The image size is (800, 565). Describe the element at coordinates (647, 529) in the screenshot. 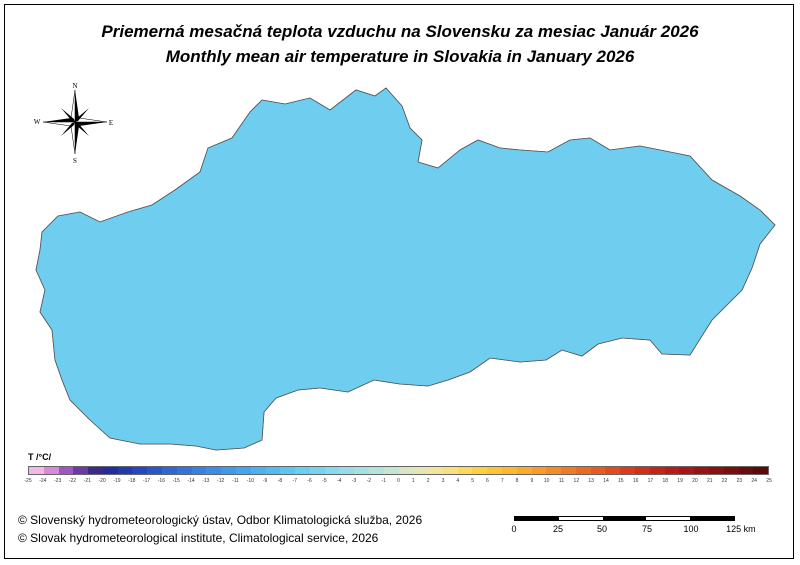

I see `scale-bar-label: 75` at that location.